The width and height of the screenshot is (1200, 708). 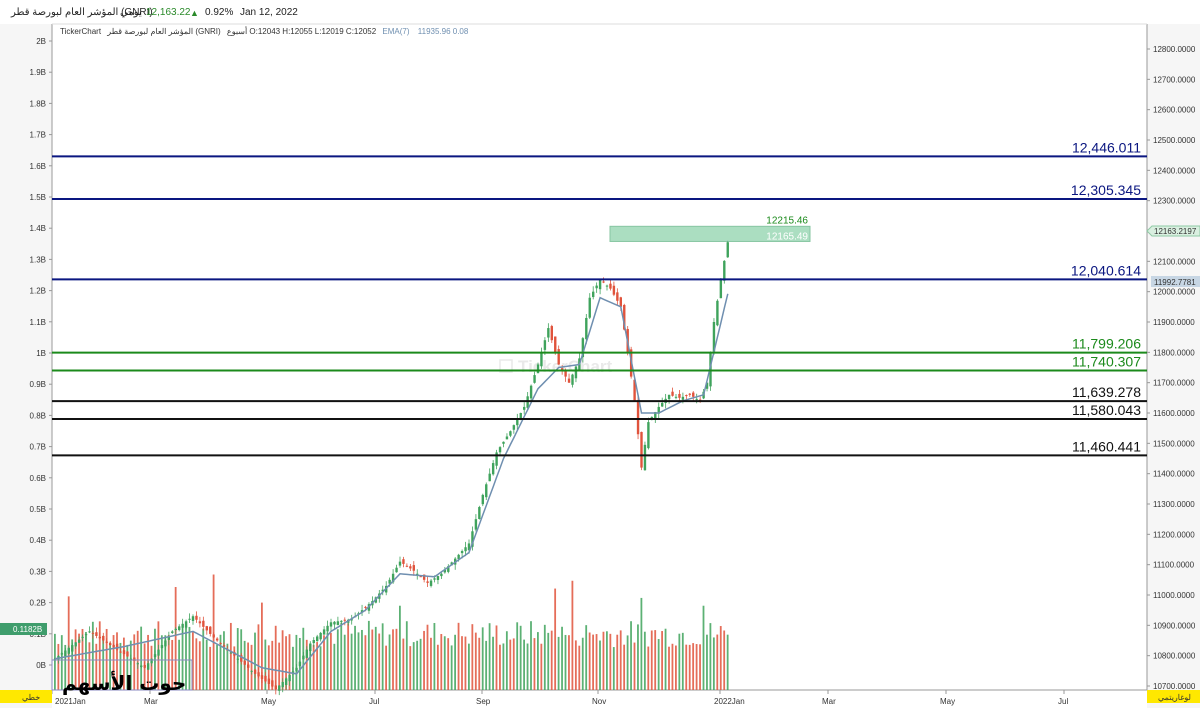 I want to click on level-label: 11,460.441, so click(x=1106, y=446).